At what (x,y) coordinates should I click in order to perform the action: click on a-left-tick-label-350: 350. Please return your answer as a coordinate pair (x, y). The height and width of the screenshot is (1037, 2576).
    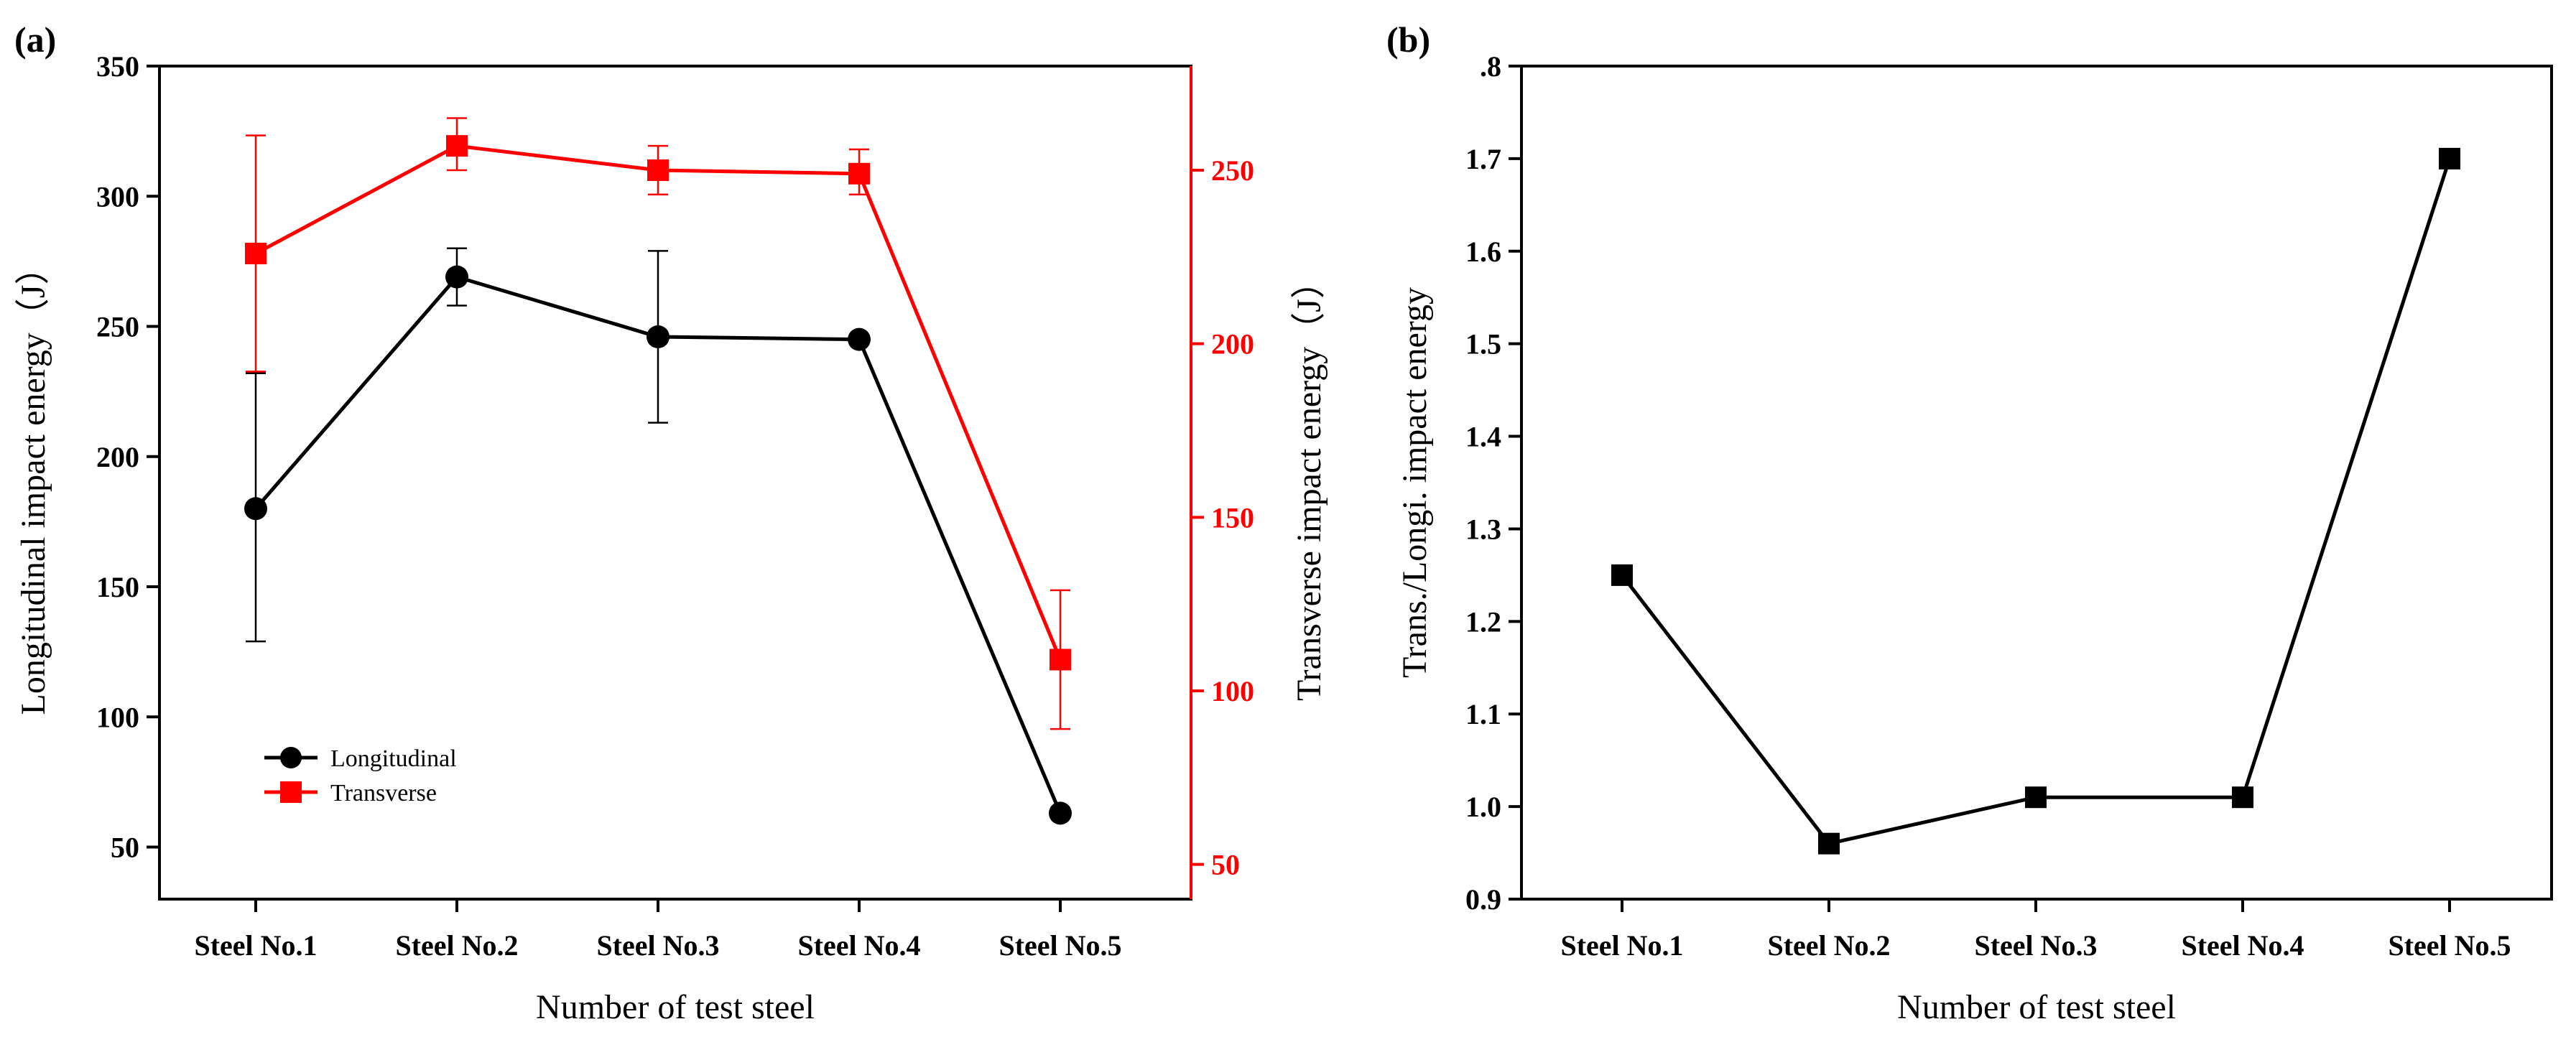
    Looking at the image, I should click on (117, 66).